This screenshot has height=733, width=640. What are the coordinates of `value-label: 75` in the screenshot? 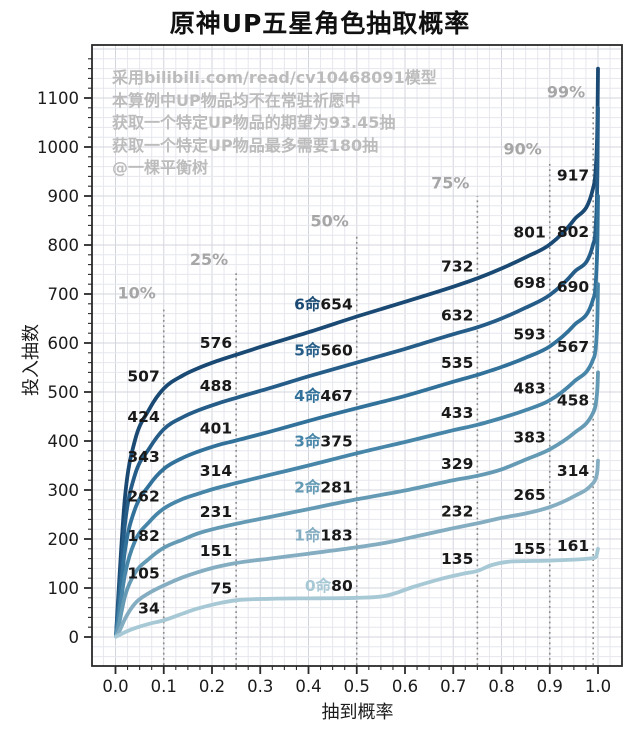 It's located at (222, 588).